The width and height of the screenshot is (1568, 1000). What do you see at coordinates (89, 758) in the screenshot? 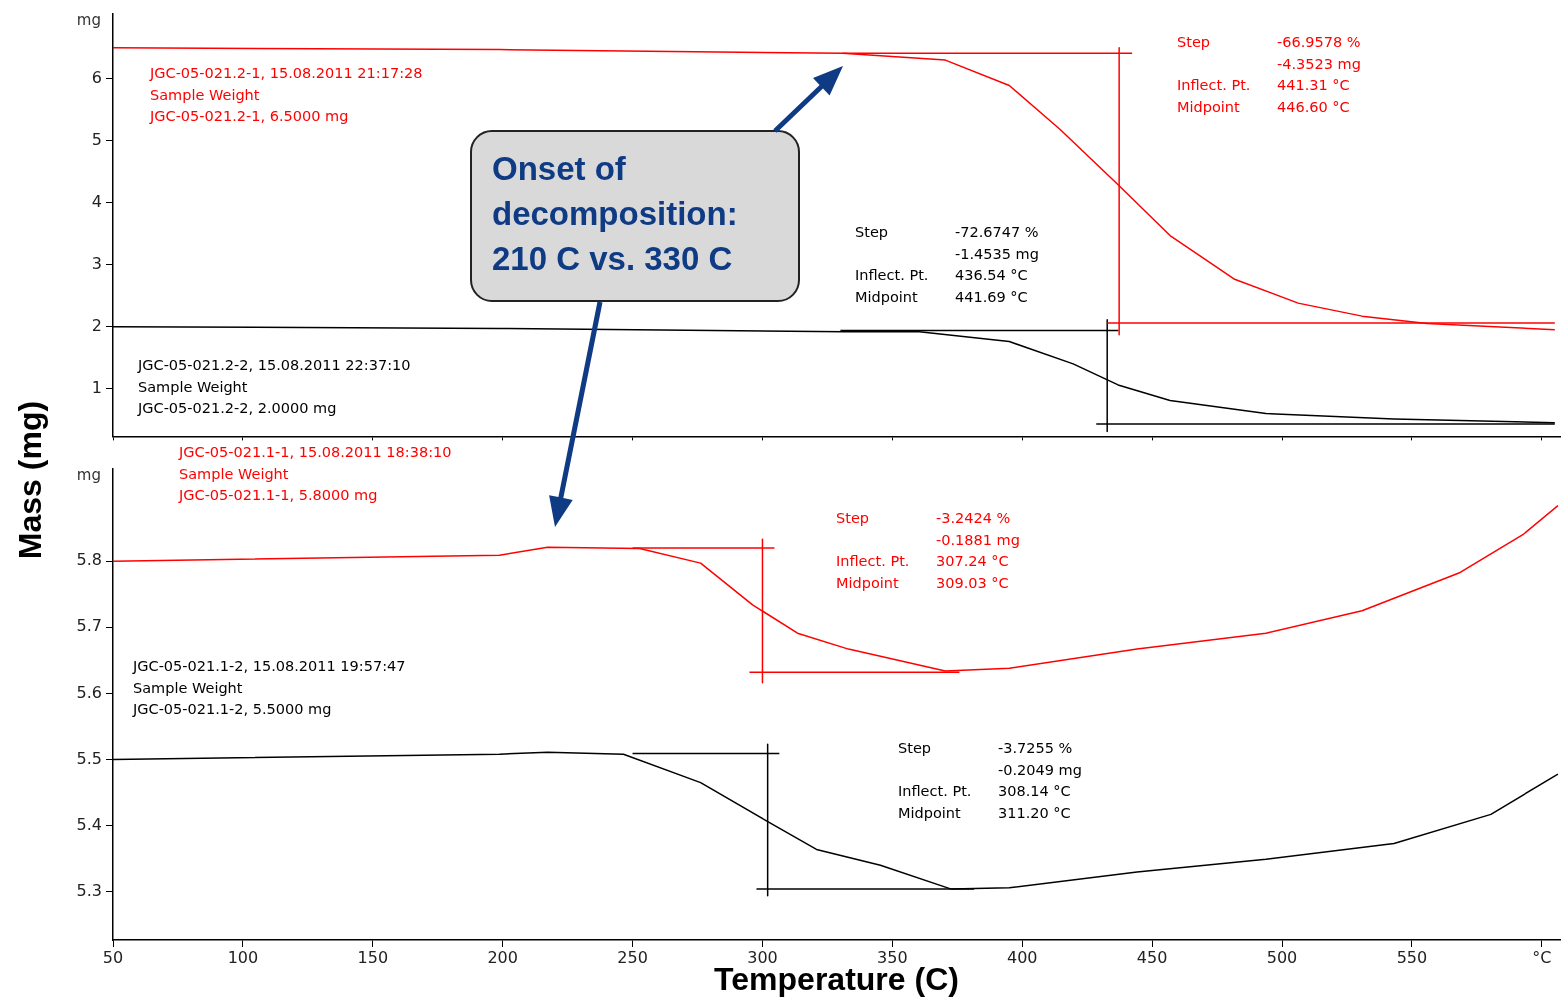
I see `y-tick-label: 5.5` at bounding box center [89, 758].